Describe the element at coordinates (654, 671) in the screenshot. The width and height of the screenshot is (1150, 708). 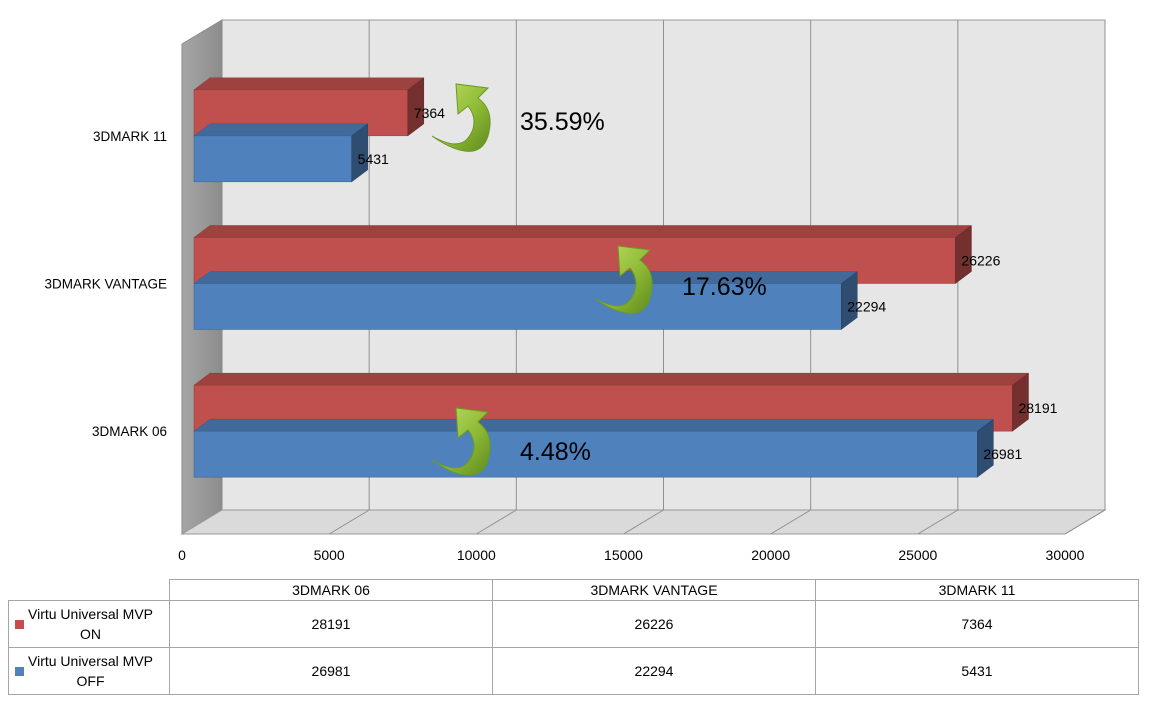
I see `table-cell: 22294` at that location.